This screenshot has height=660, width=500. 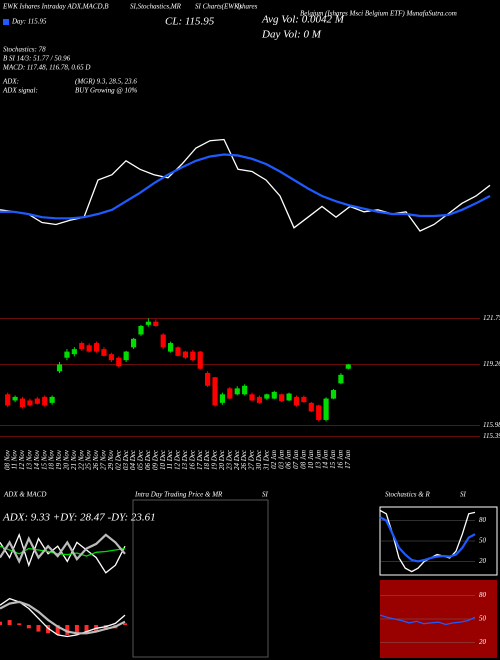 What do you see at coordinates (67, 459) in the screenshot?
I see `x-tick-label: 20 Nov` at bounding box center [67, 459].